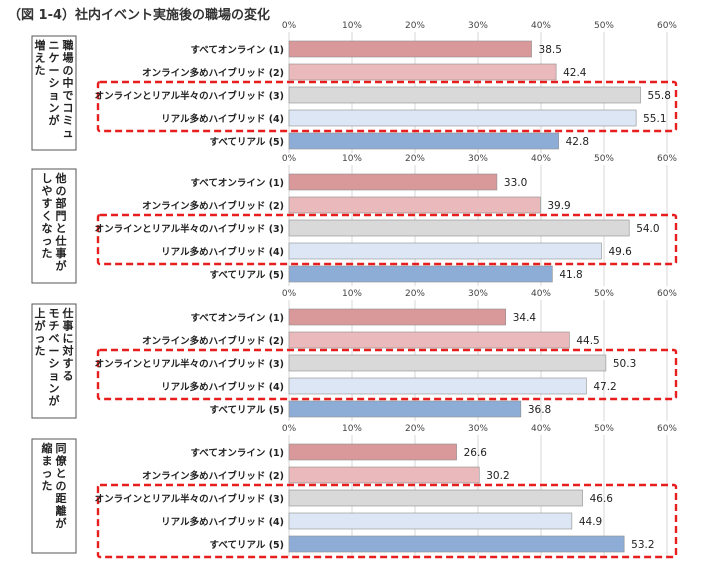 This screenshot has width=720, height=567. I want to click on panel-label-char: 中, so click(68, 83).